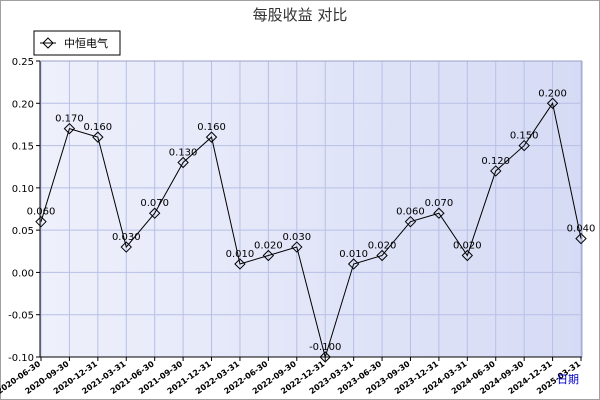  I want to click on y-tick-label: 0.15, so click(23, 147).